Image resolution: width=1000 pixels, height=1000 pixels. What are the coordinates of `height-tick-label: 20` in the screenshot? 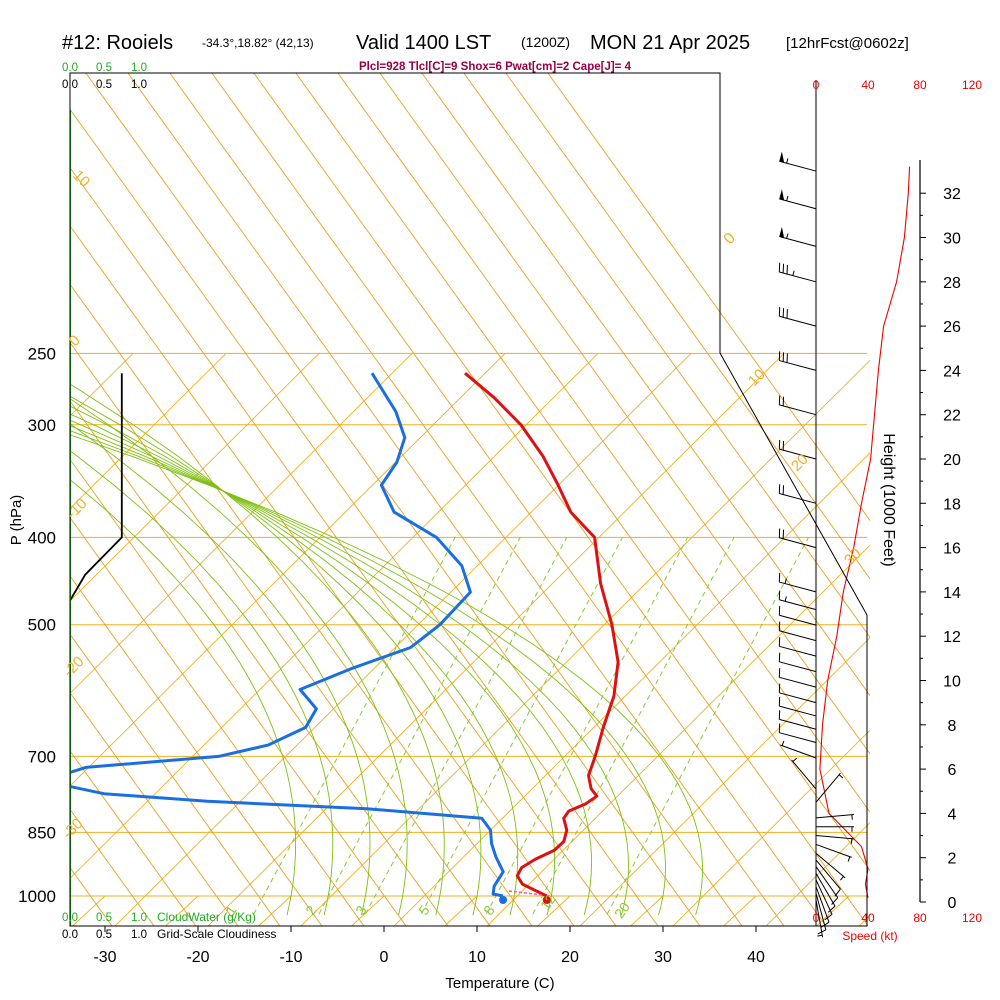 It's located at (952, 460).